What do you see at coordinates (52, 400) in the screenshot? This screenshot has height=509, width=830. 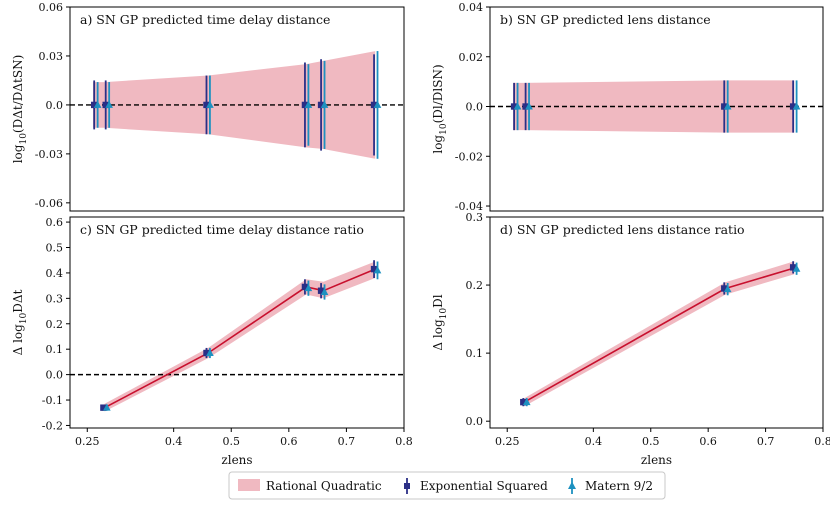 I see `y-tick-label: -0.1` at bounding box center [52, 400].